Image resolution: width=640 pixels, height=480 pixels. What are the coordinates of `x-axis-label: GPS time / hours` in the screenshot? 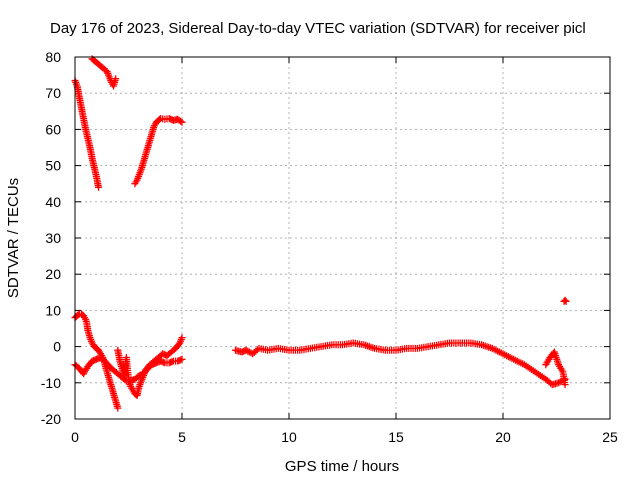 It's located at (342, 466).